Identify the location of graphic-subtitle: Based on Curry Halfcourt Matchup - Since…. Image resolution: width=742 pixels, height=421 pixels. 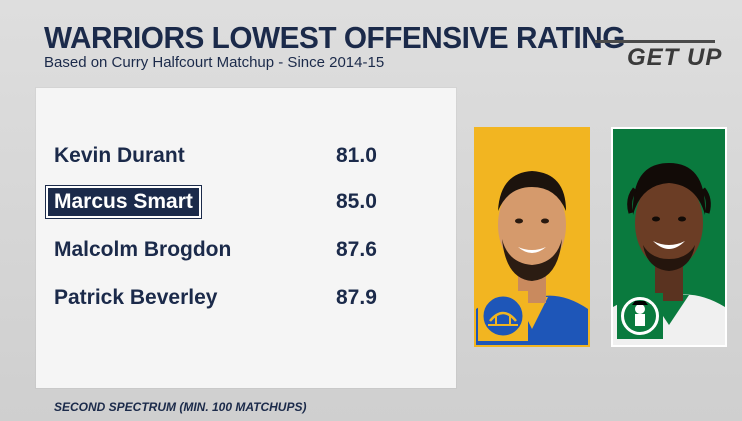
(214, 62).